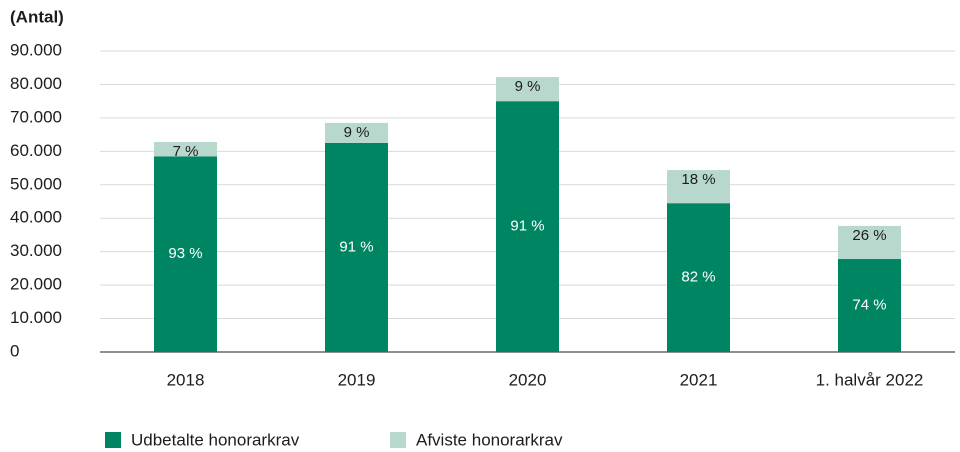 This screenshot has width=960, height=452. I want to click on y-tick-label: 60.000, so click(36, 150).